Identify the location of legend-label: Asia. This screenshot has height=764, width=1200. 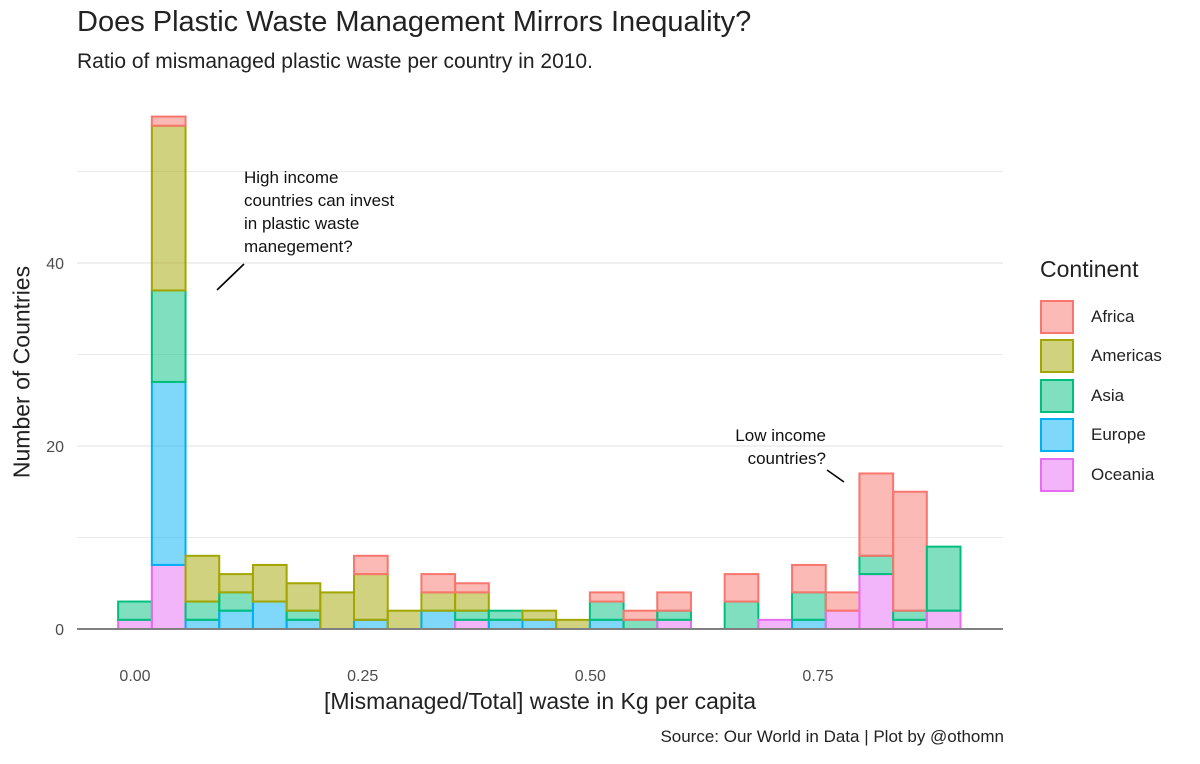
(1108, 395).